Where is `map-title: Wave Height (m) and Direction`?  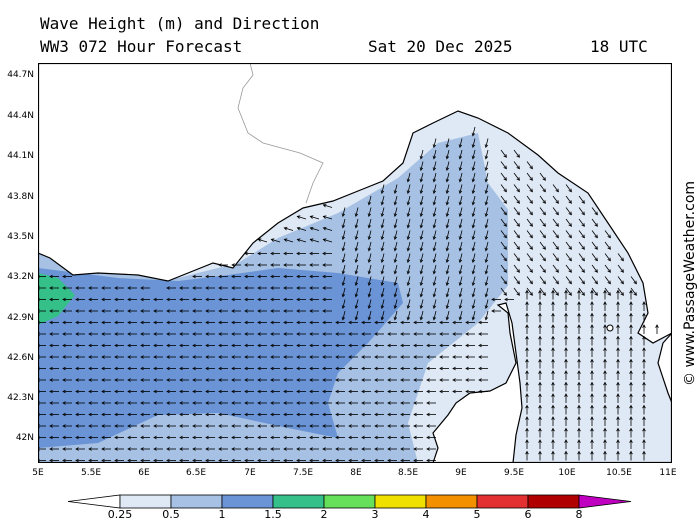
map-title: Wave Height (m) and Direction is located at coordinates (180, 23).